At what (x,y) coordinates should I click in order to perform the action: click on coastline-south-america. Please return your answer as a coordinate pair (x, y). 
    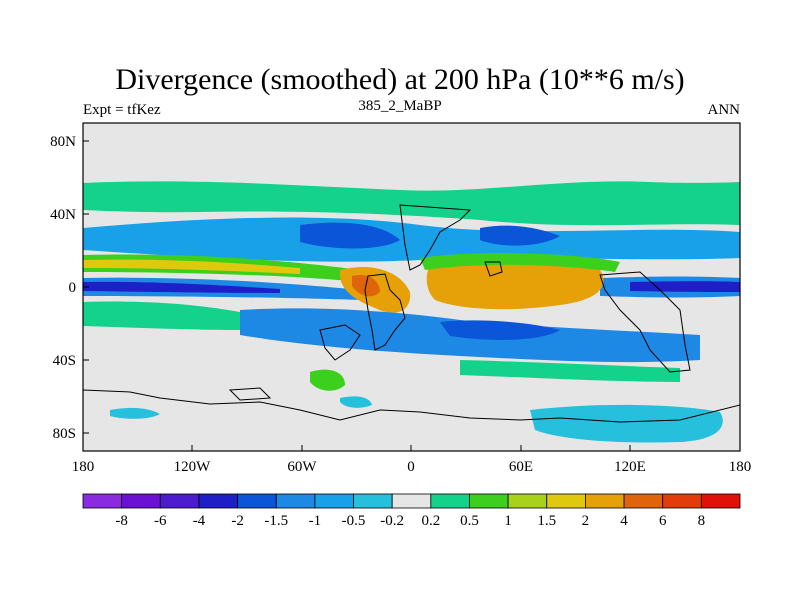
    Looking at the image, I should click on (340, 342).